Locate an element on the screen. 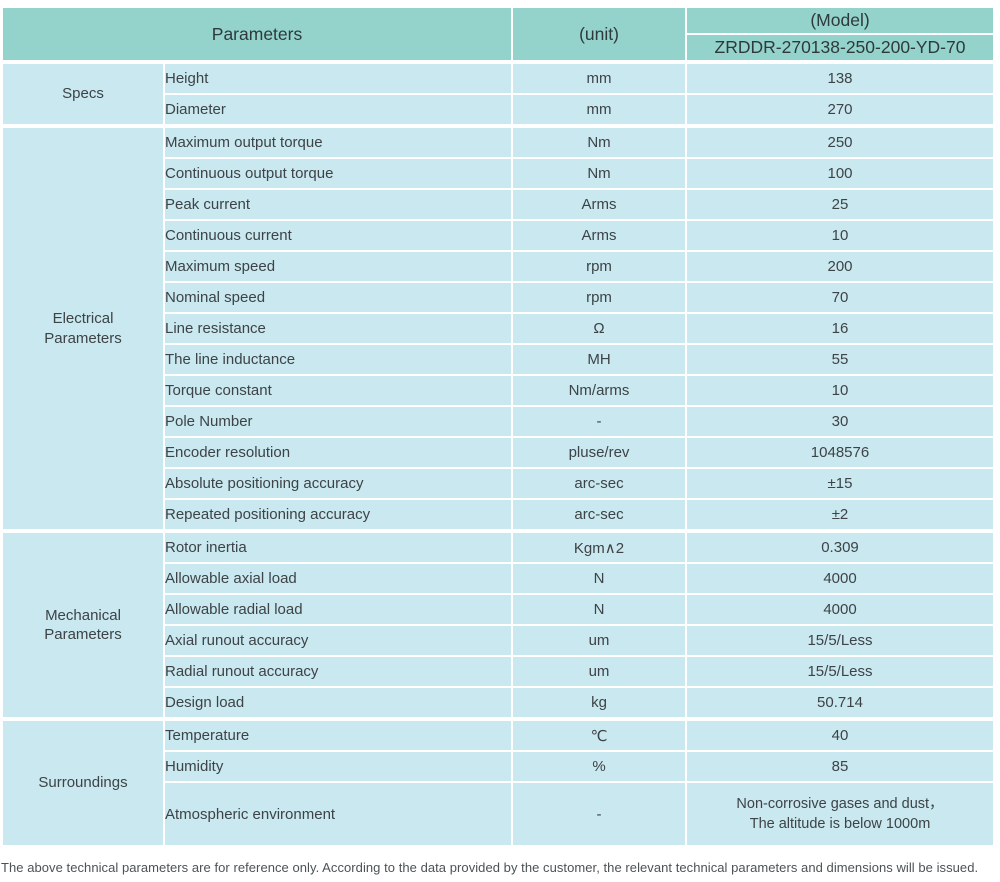  param-unit: kg is located at coordinates (599, 702).